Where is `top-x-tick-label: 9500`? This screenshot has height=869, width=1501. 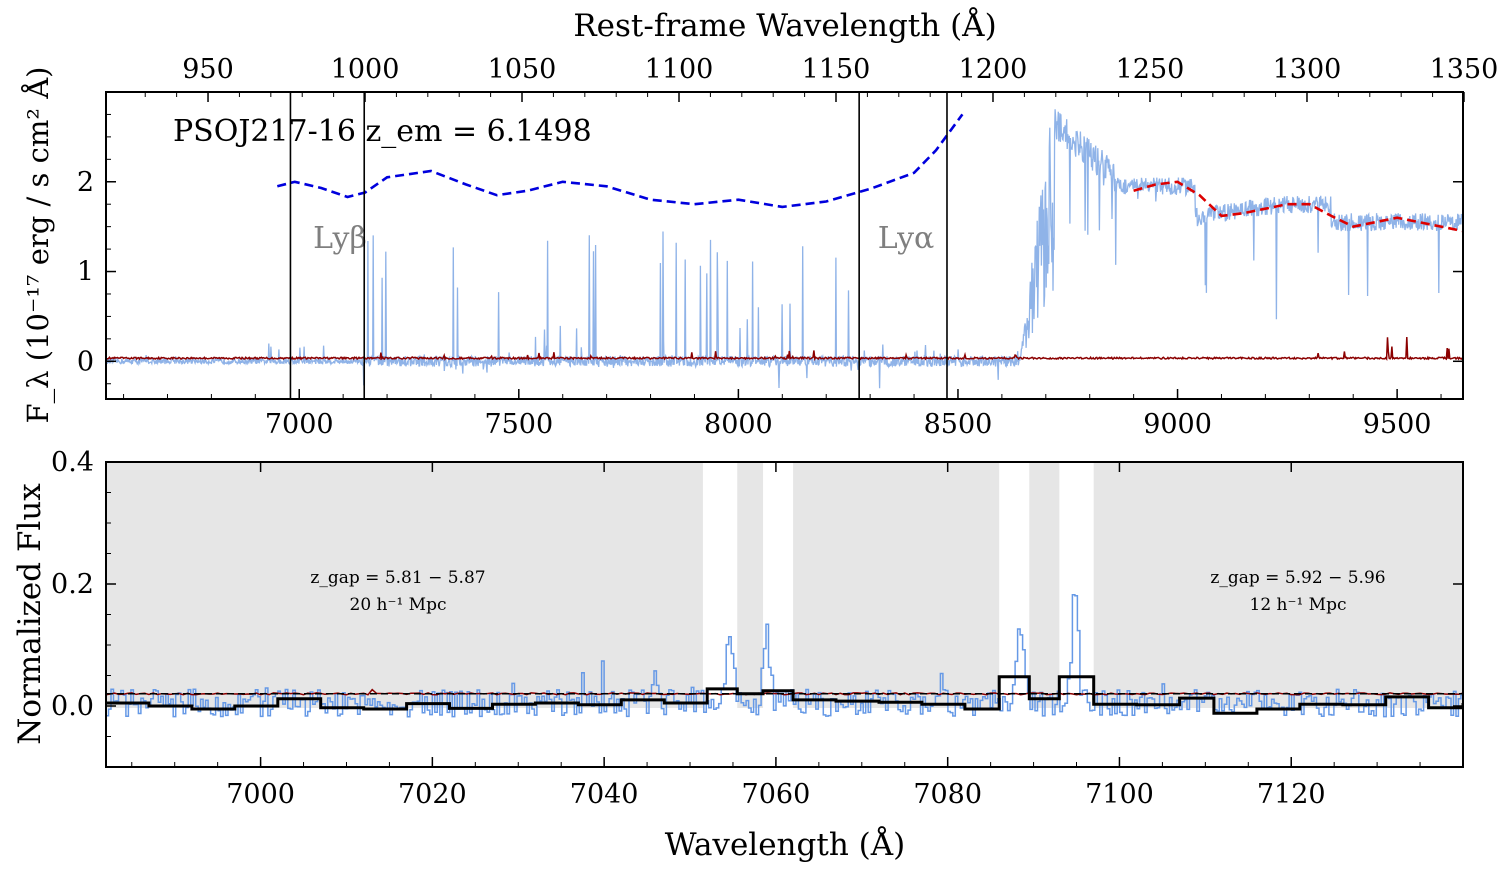
top-x-tick-label: 9500 is located at coordinates (1397, 424).